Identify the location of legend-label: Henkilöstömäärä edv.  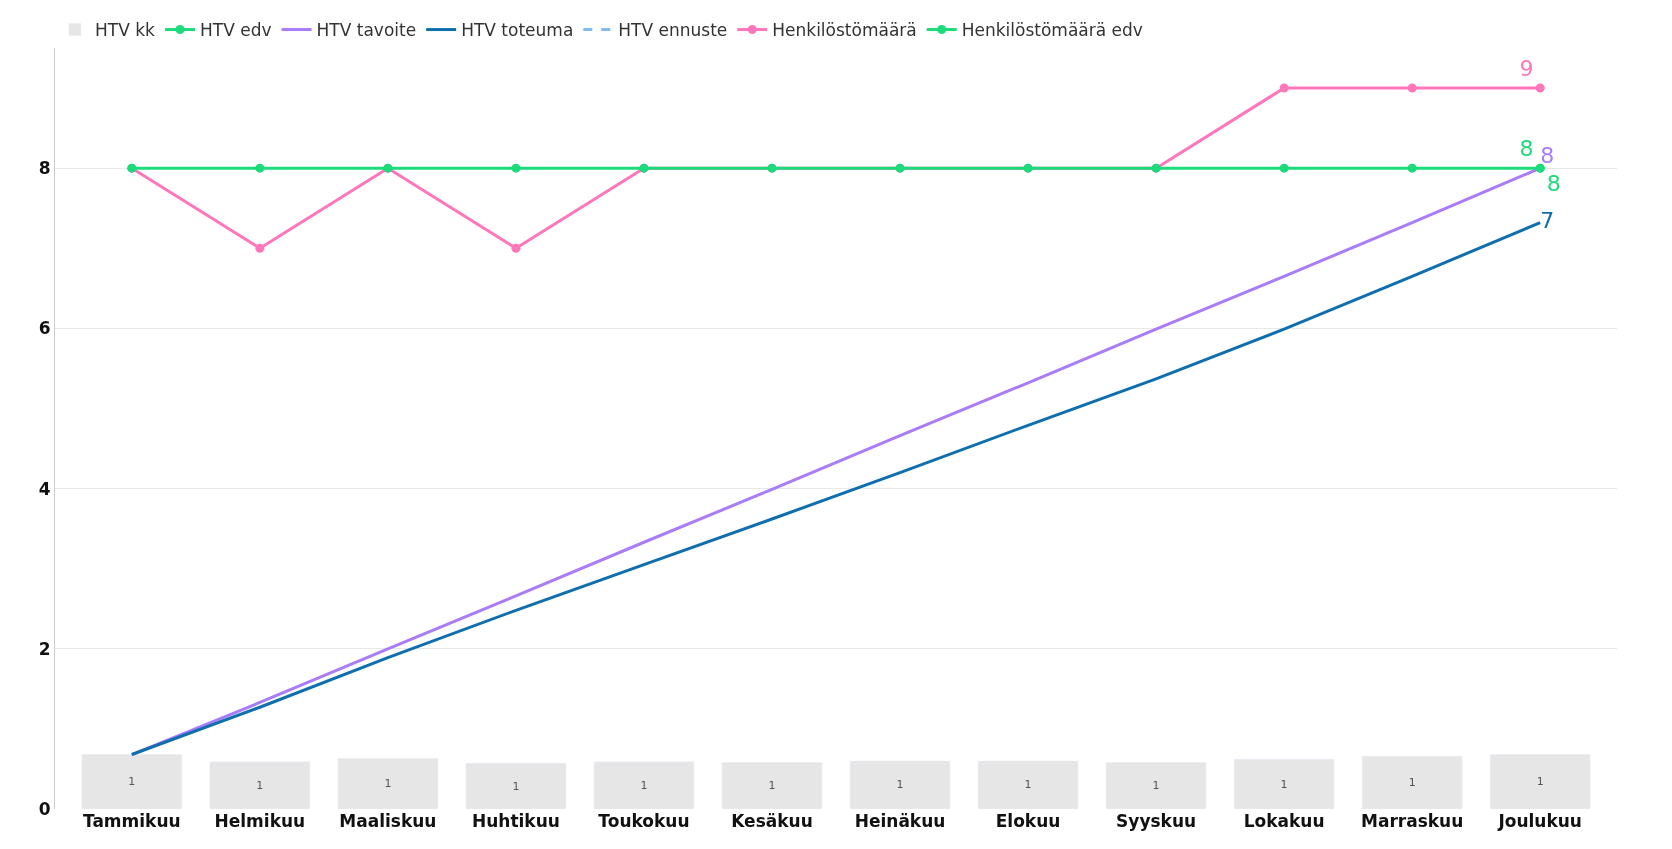
(1052, 30).